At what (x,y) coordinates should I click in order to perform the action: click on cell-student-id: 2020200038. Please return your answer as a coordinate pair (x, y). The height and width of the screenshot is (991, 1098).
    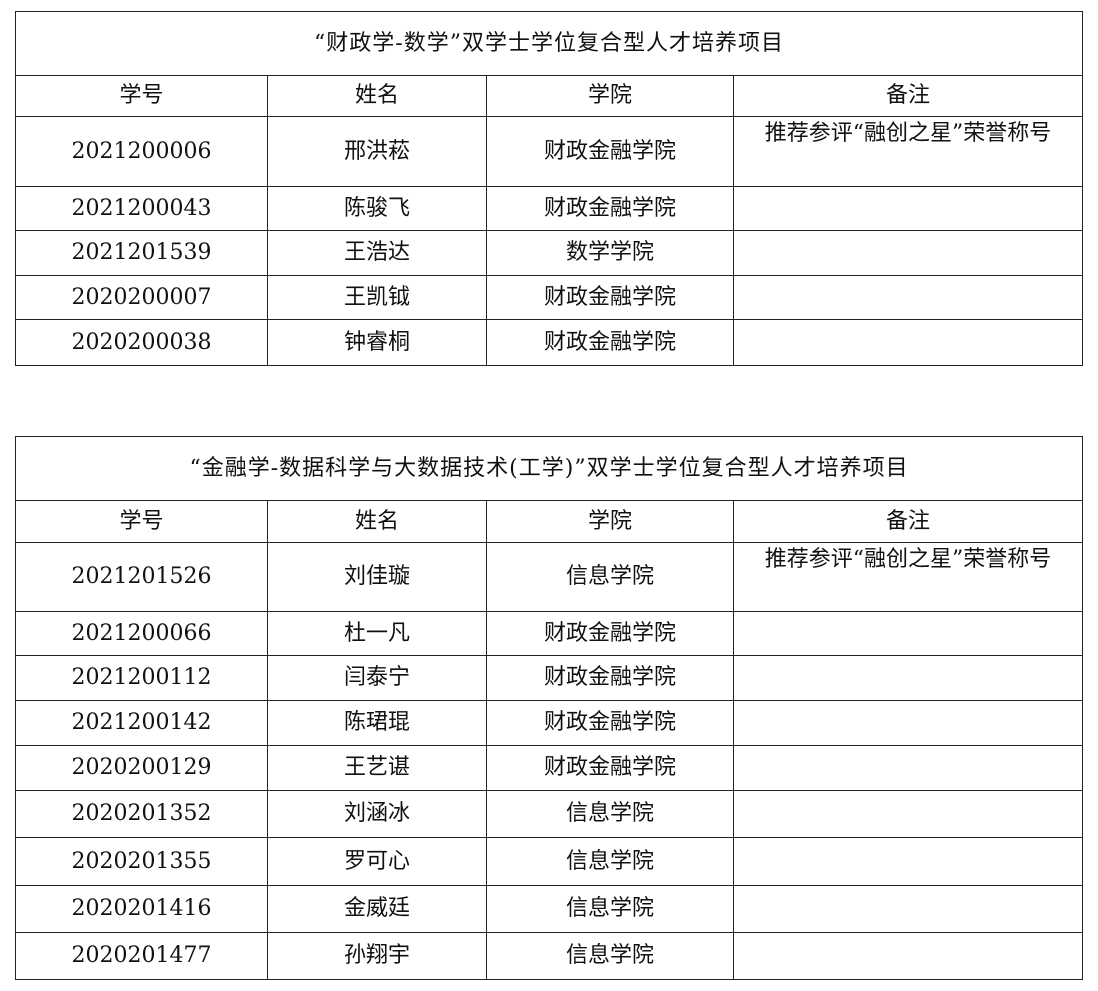
    Looking at the image, I should click on (141, 342).